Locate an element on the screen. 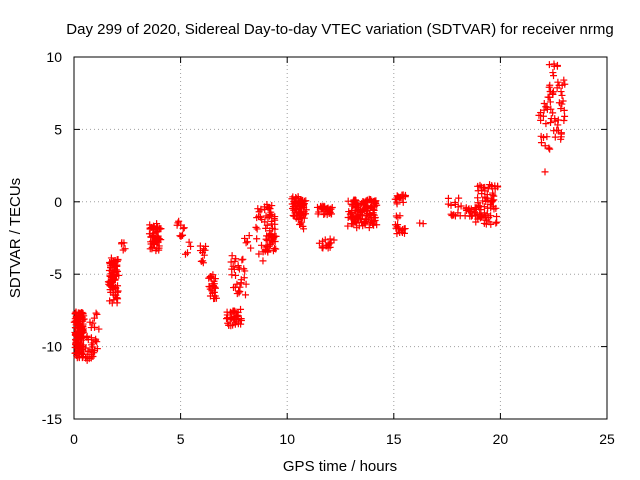 The image size is (640, 480). y-tick-label: -5 is located at coordinates (56, 274).